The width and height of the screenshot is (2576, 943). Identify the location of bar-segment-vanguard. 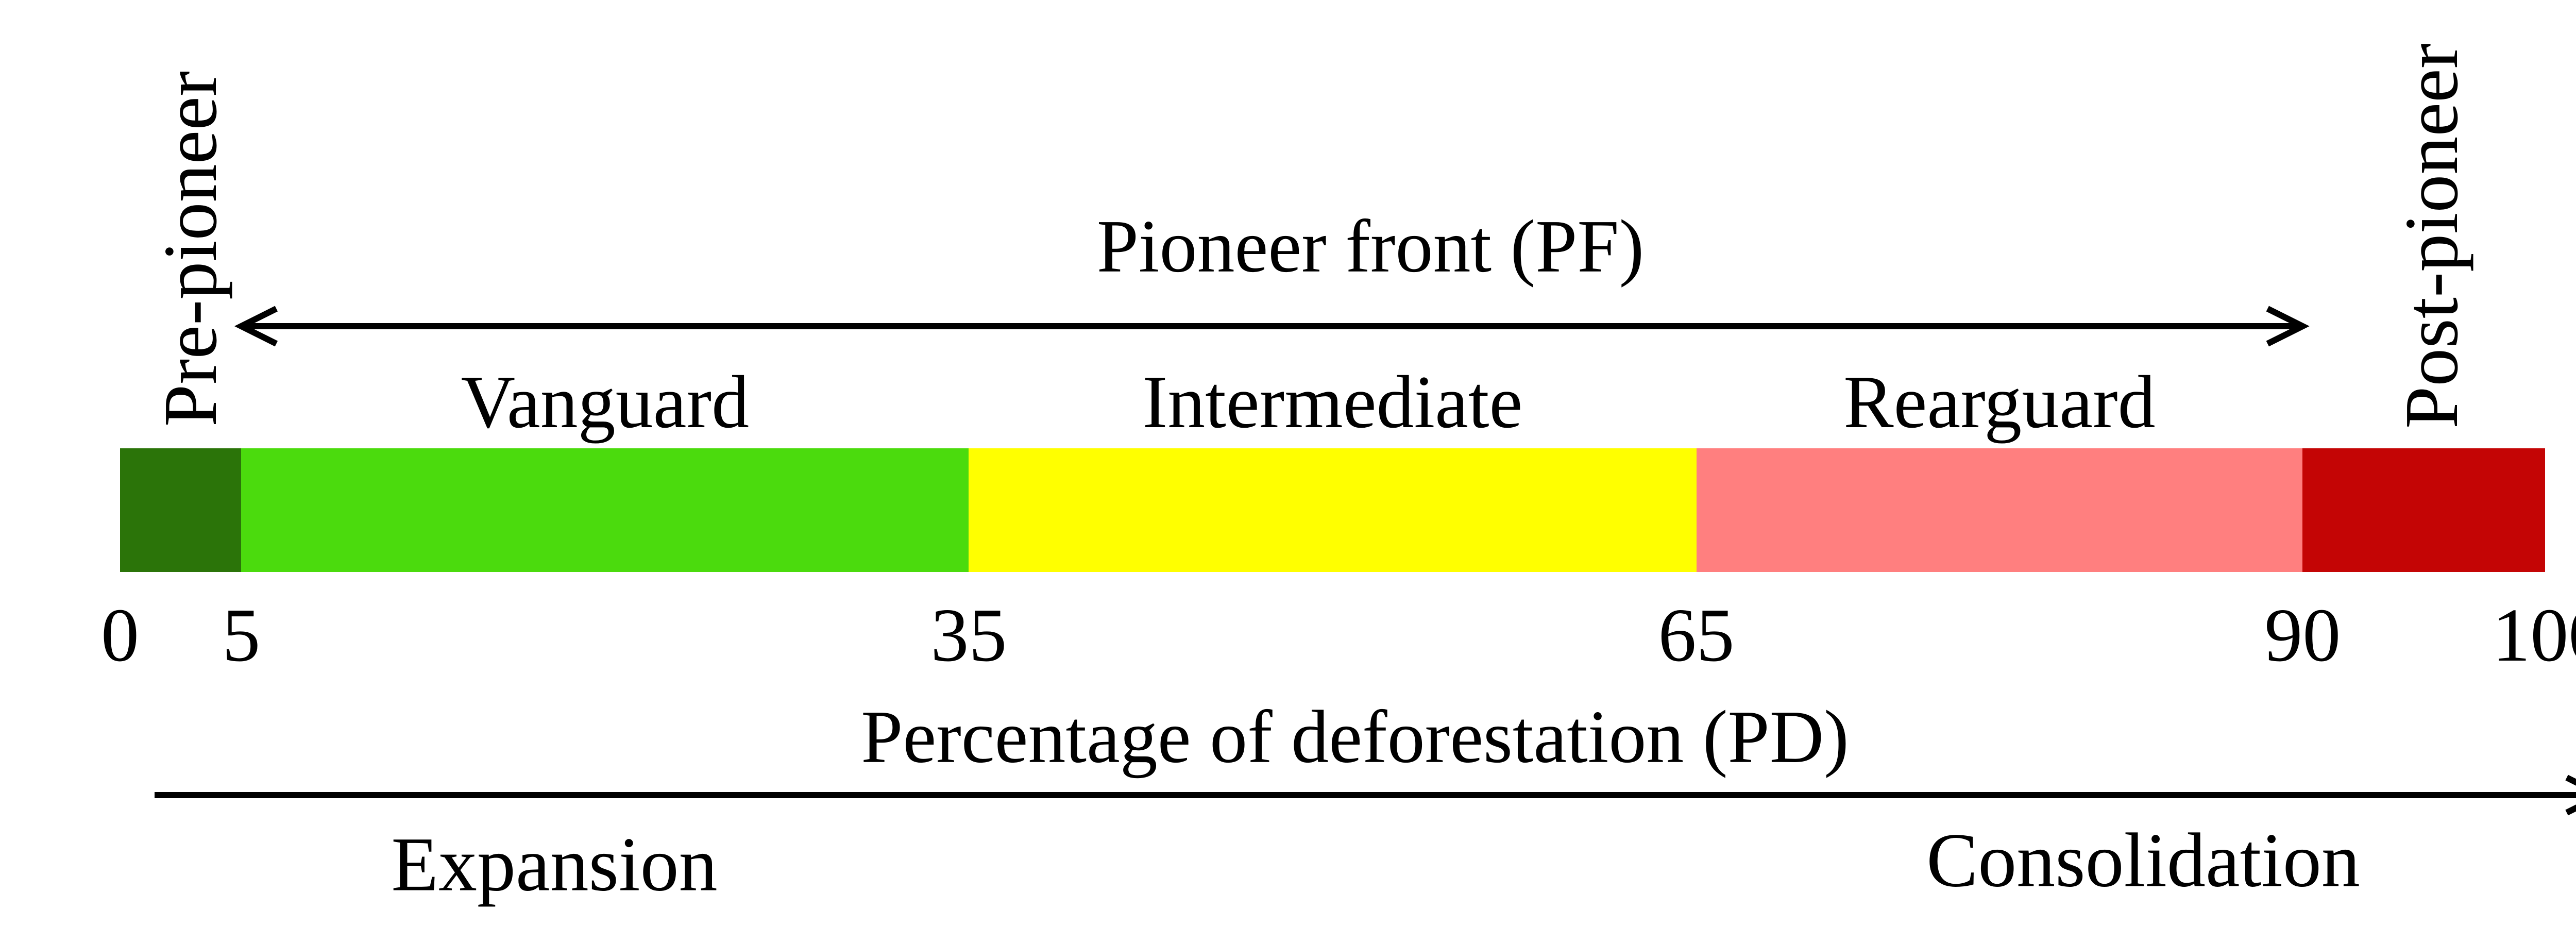
(605, 510).